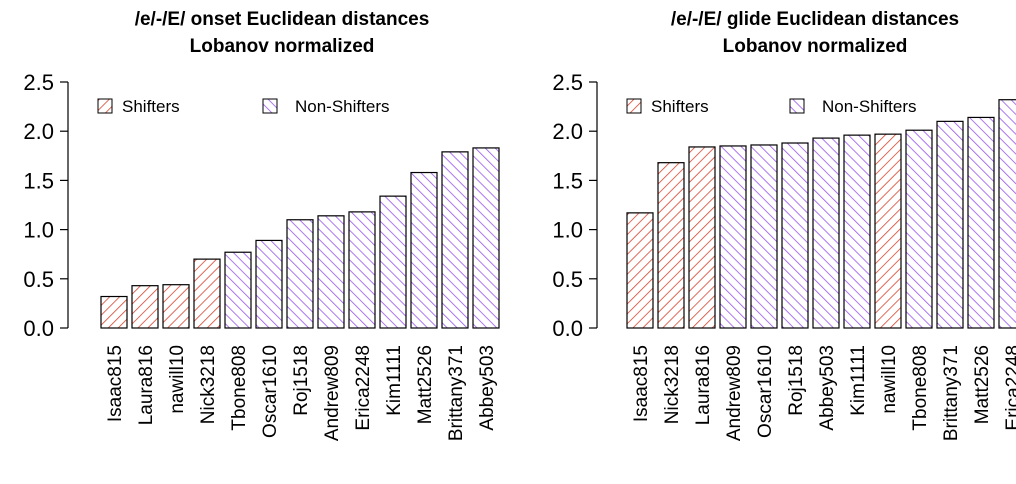  Describe the element at coordinates (815, 19) in the screenshot. I see `chart-title: /e/-/E/ glide Euclidean distances` at that location.